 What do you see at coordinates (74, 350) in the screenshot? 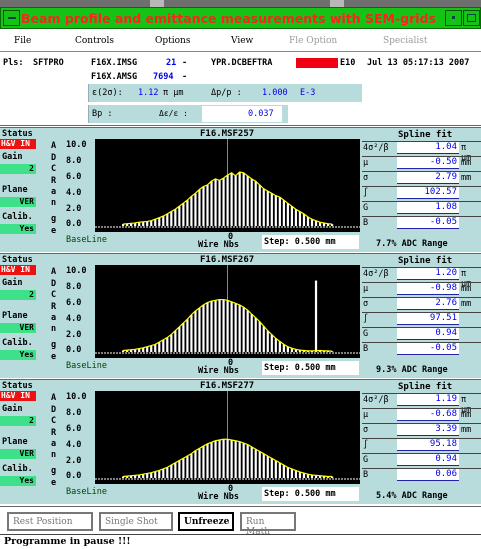
I see `y-tick-label: 0.0` at bounding box center [74, 350].